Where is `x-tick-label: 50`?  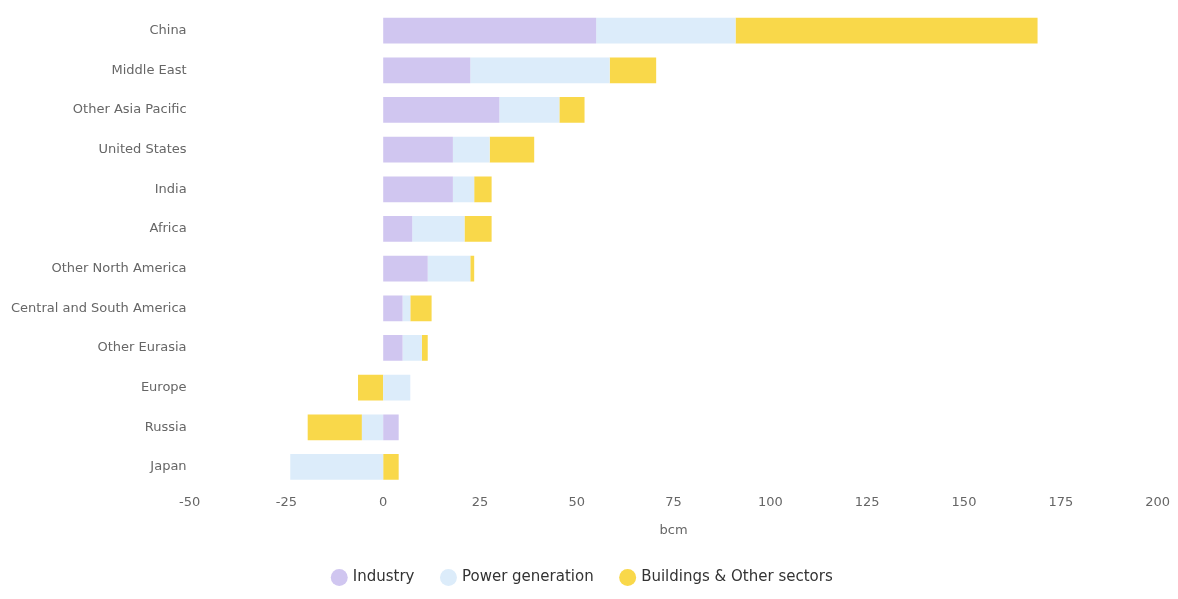
x-tick-label: 50 is located at coordinates (577, 501).